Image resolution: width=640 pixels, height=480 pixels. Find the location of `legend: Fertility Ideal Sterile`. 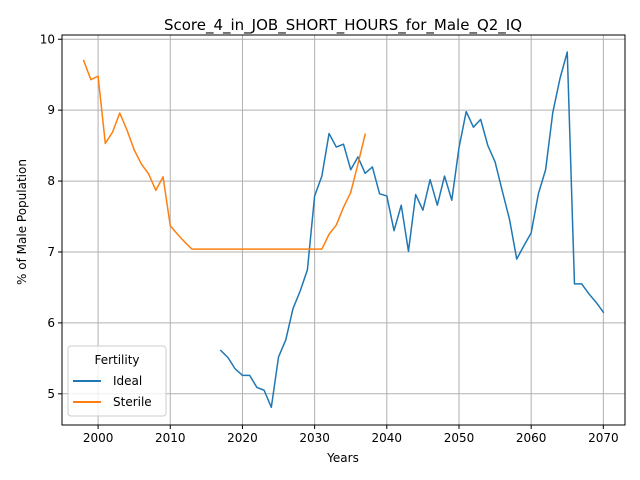

legend: Fertility Ideal Sterile is located at coordinates (117, 381).